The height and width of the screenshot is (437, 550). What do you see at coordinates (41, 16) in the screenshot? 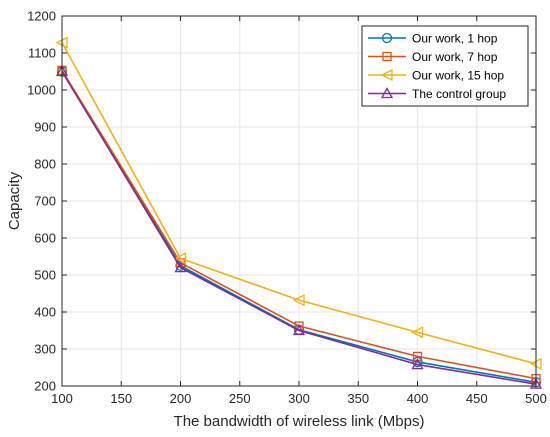
I see `y-tick-label: 1200` at bounding box center [41, 16].